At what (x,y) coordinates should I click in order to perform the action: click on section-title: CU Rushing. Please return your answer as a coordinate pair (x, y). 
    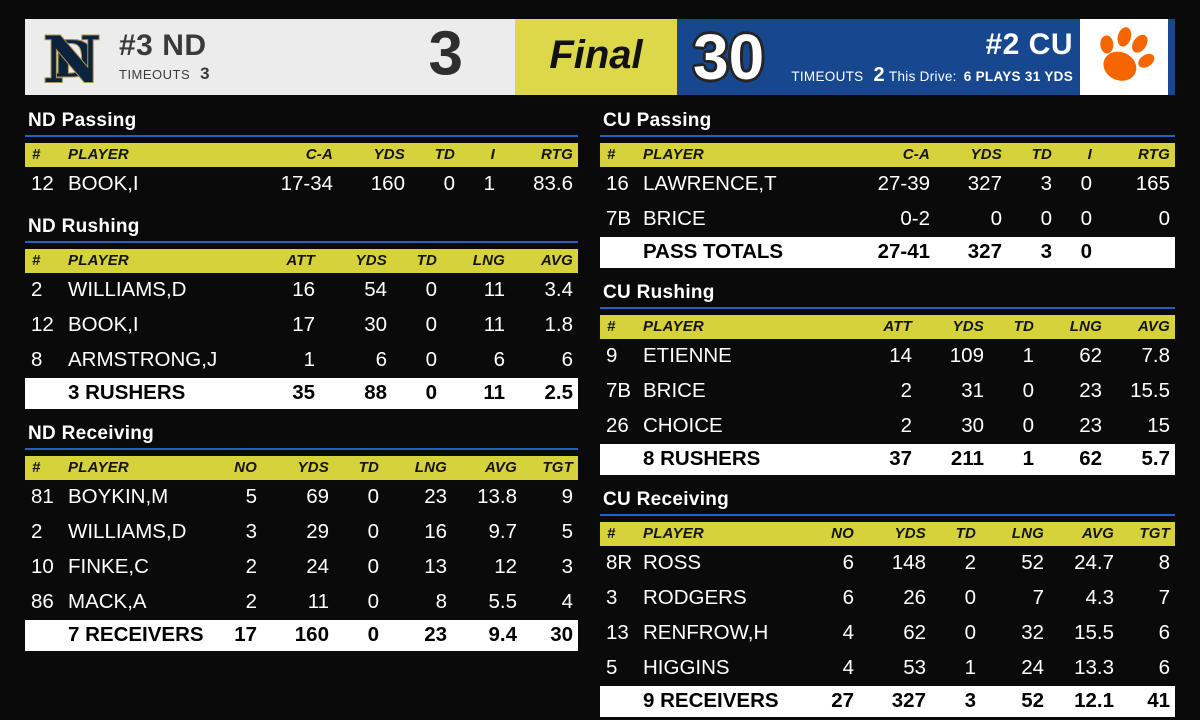
    Looking at the image, I should click on (887, 294).